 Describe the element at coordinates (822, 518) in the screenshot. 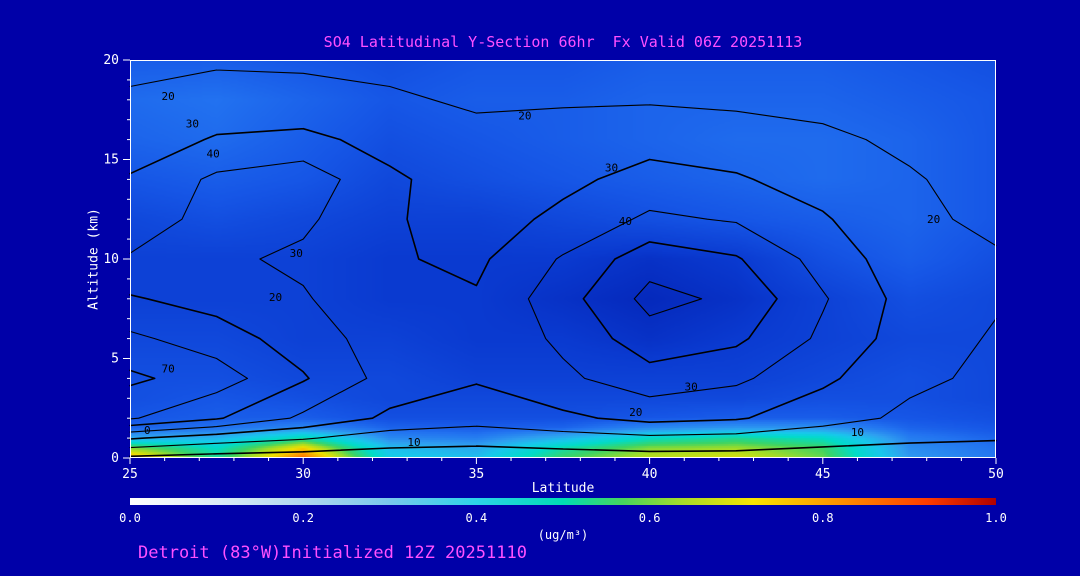

I see `colorbar-tick: 0.8` at that location.